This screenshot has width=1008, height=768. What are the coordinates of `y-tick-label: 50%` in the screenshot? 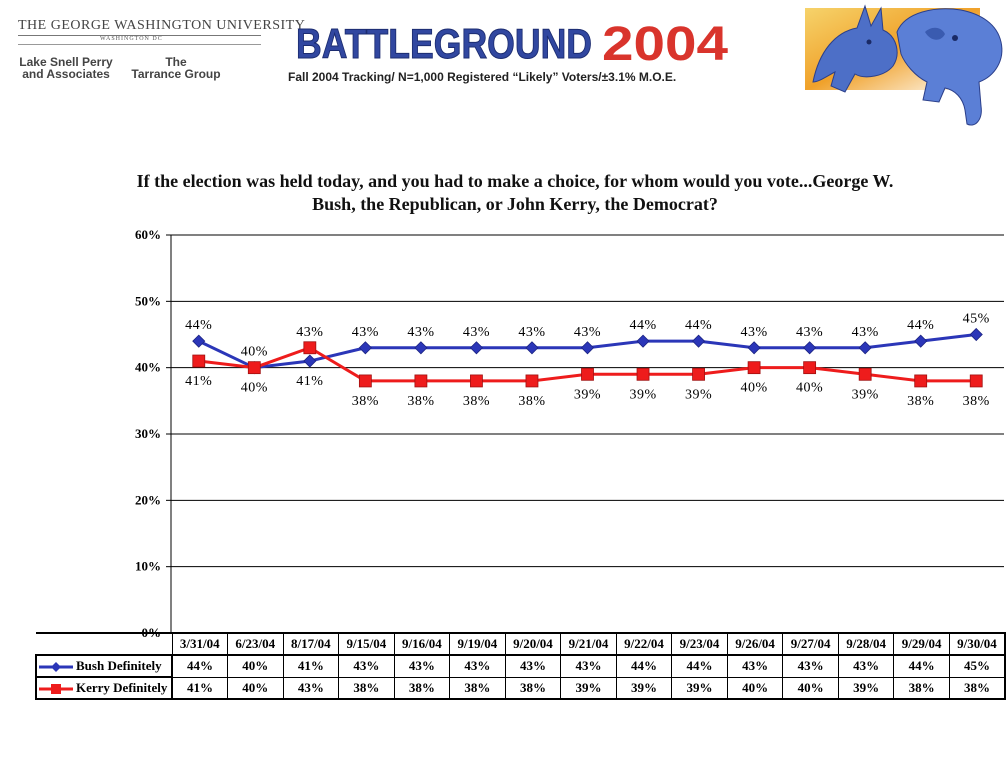 It's located at (148, 300).